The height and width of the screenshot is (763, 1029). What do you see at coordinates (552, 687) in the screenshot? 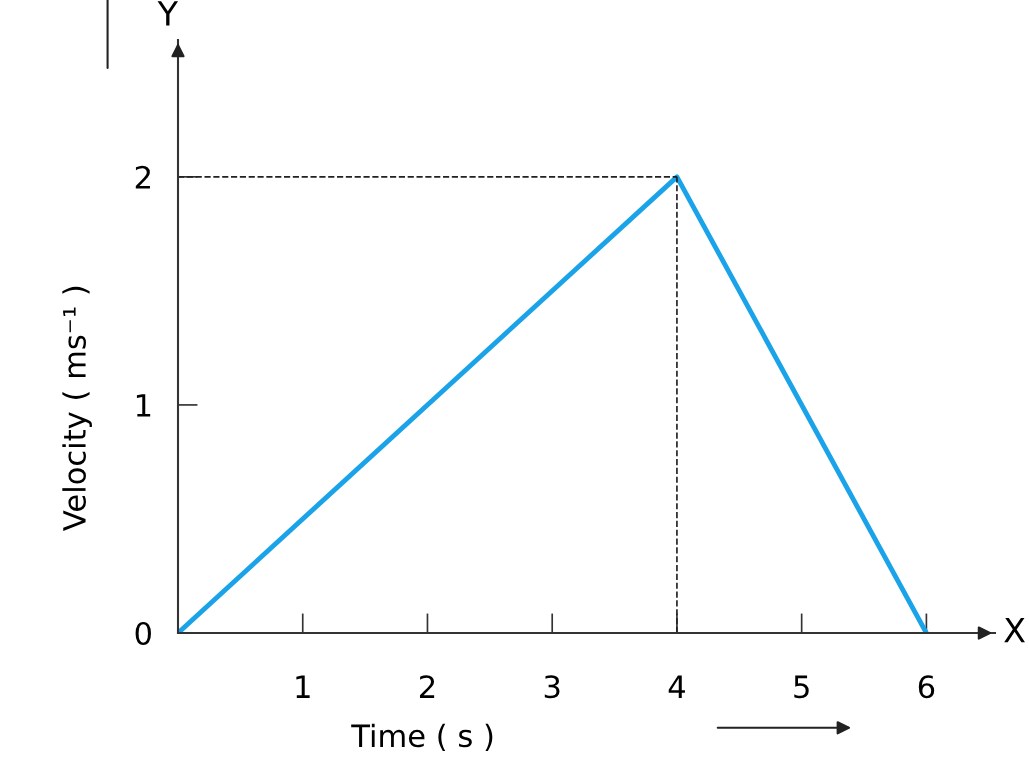
I see `x-tick-label: 3` at bounding box center [552, 687].